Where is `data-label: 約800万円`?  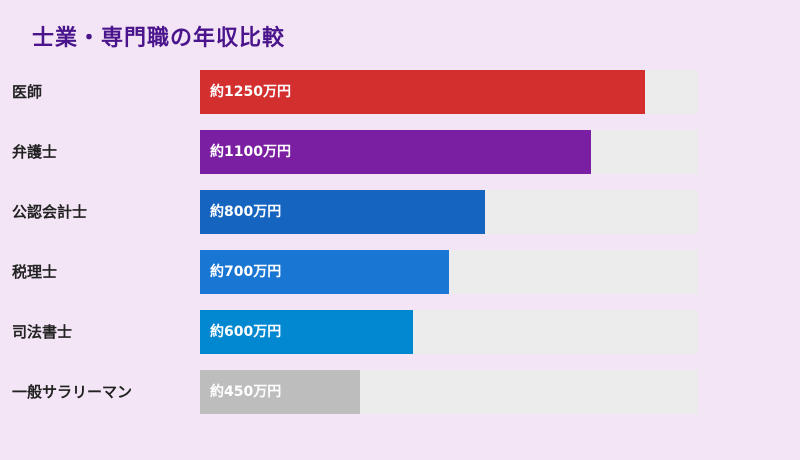 data-label: 約800万円 is located at coordinates (246, 212).